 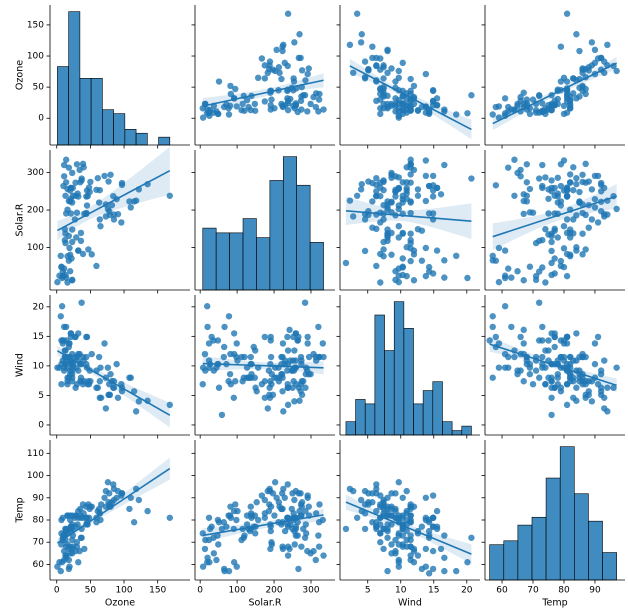 What do you see at coordinates (38, 337) in the screenshot?
I see `y-tick-label: 15` at bounding box center [38, 337].